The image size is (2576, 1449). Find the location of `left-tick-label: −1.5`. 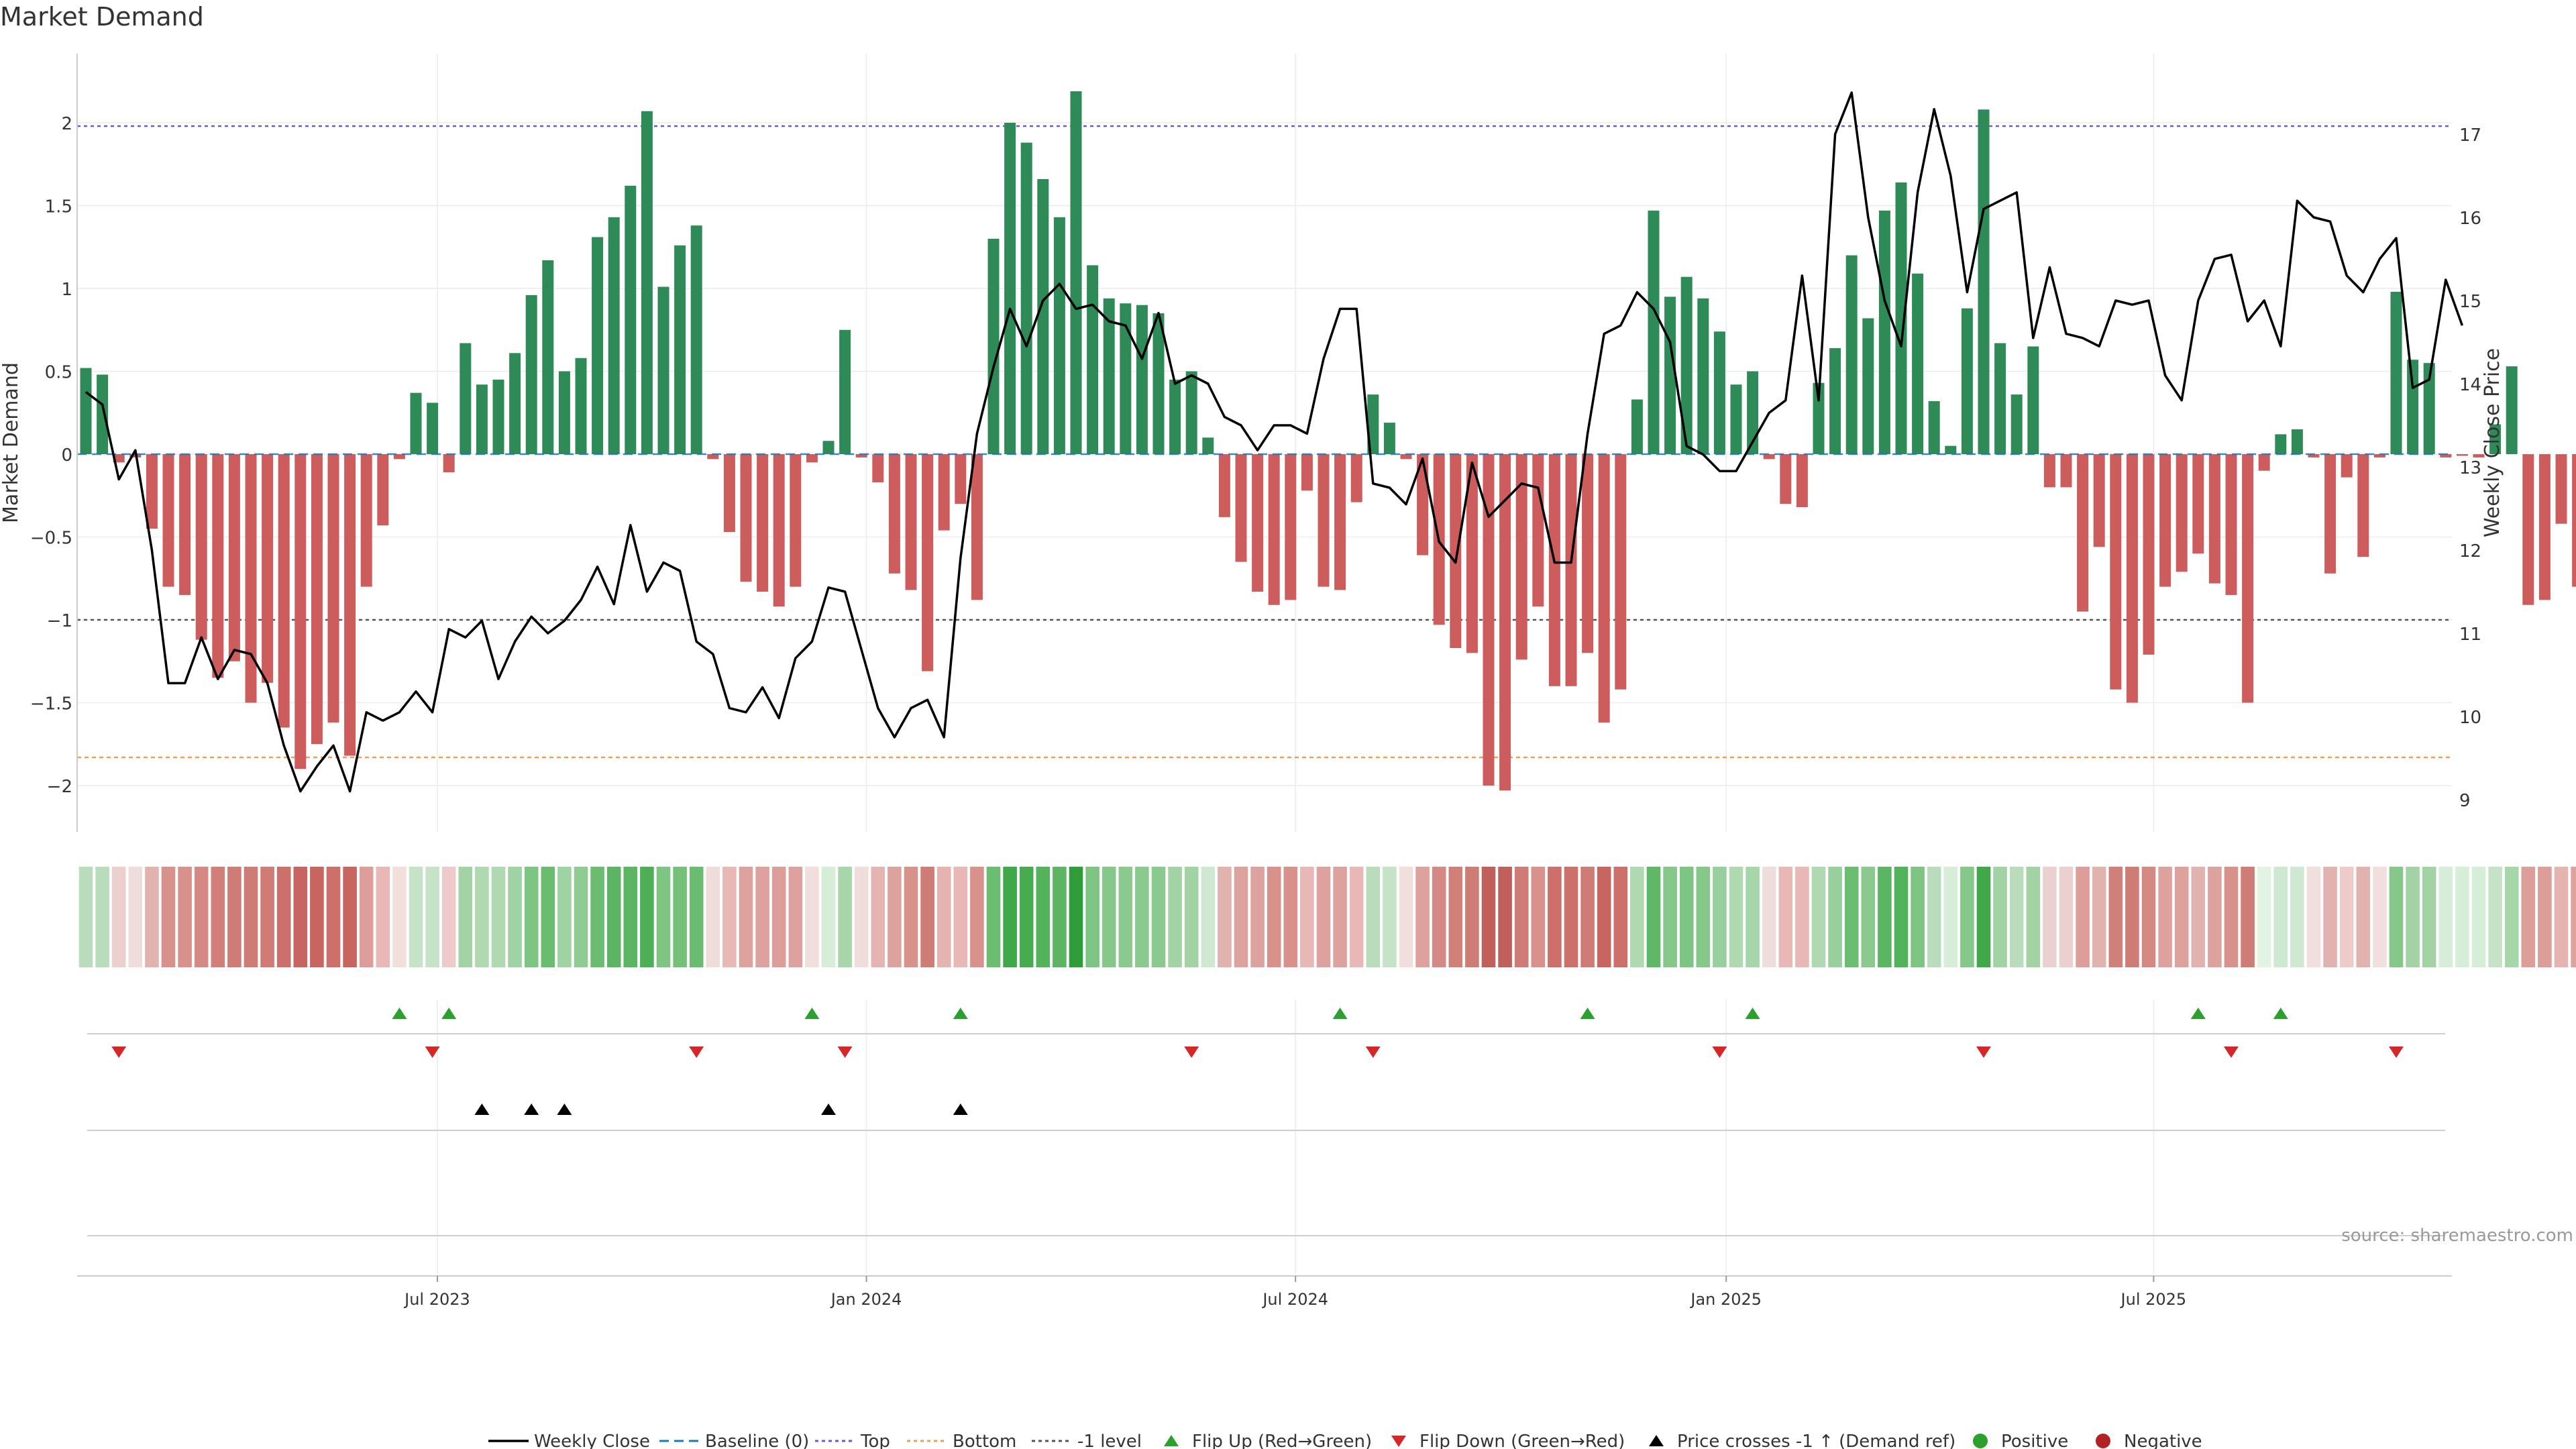

left-tick-label: −1.5 is located at coordinates (51, 704).